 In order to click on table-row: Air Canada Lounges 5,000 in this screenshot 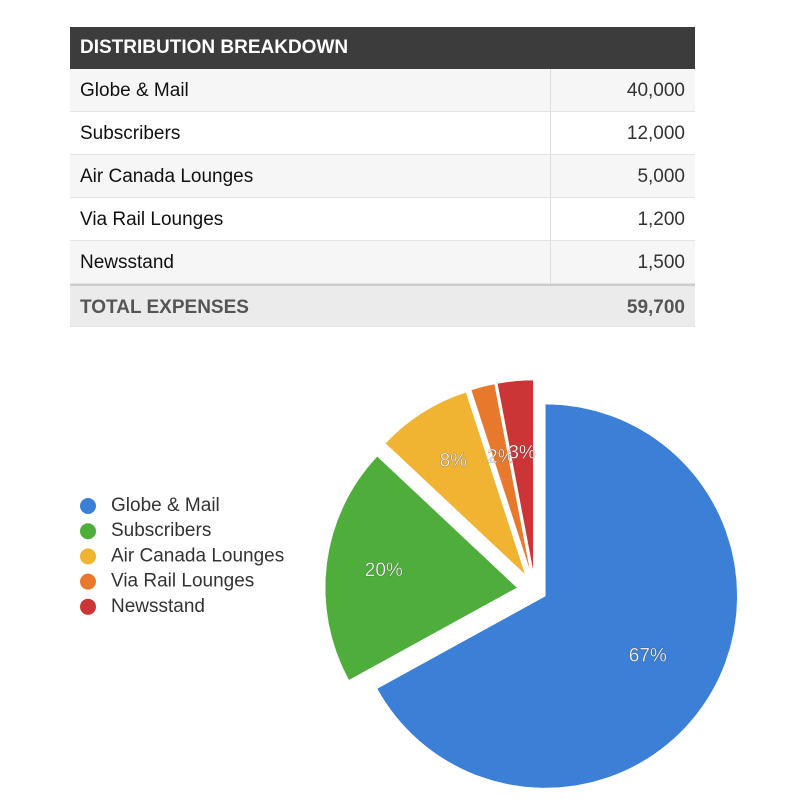, I will do `click(382, 176)`.